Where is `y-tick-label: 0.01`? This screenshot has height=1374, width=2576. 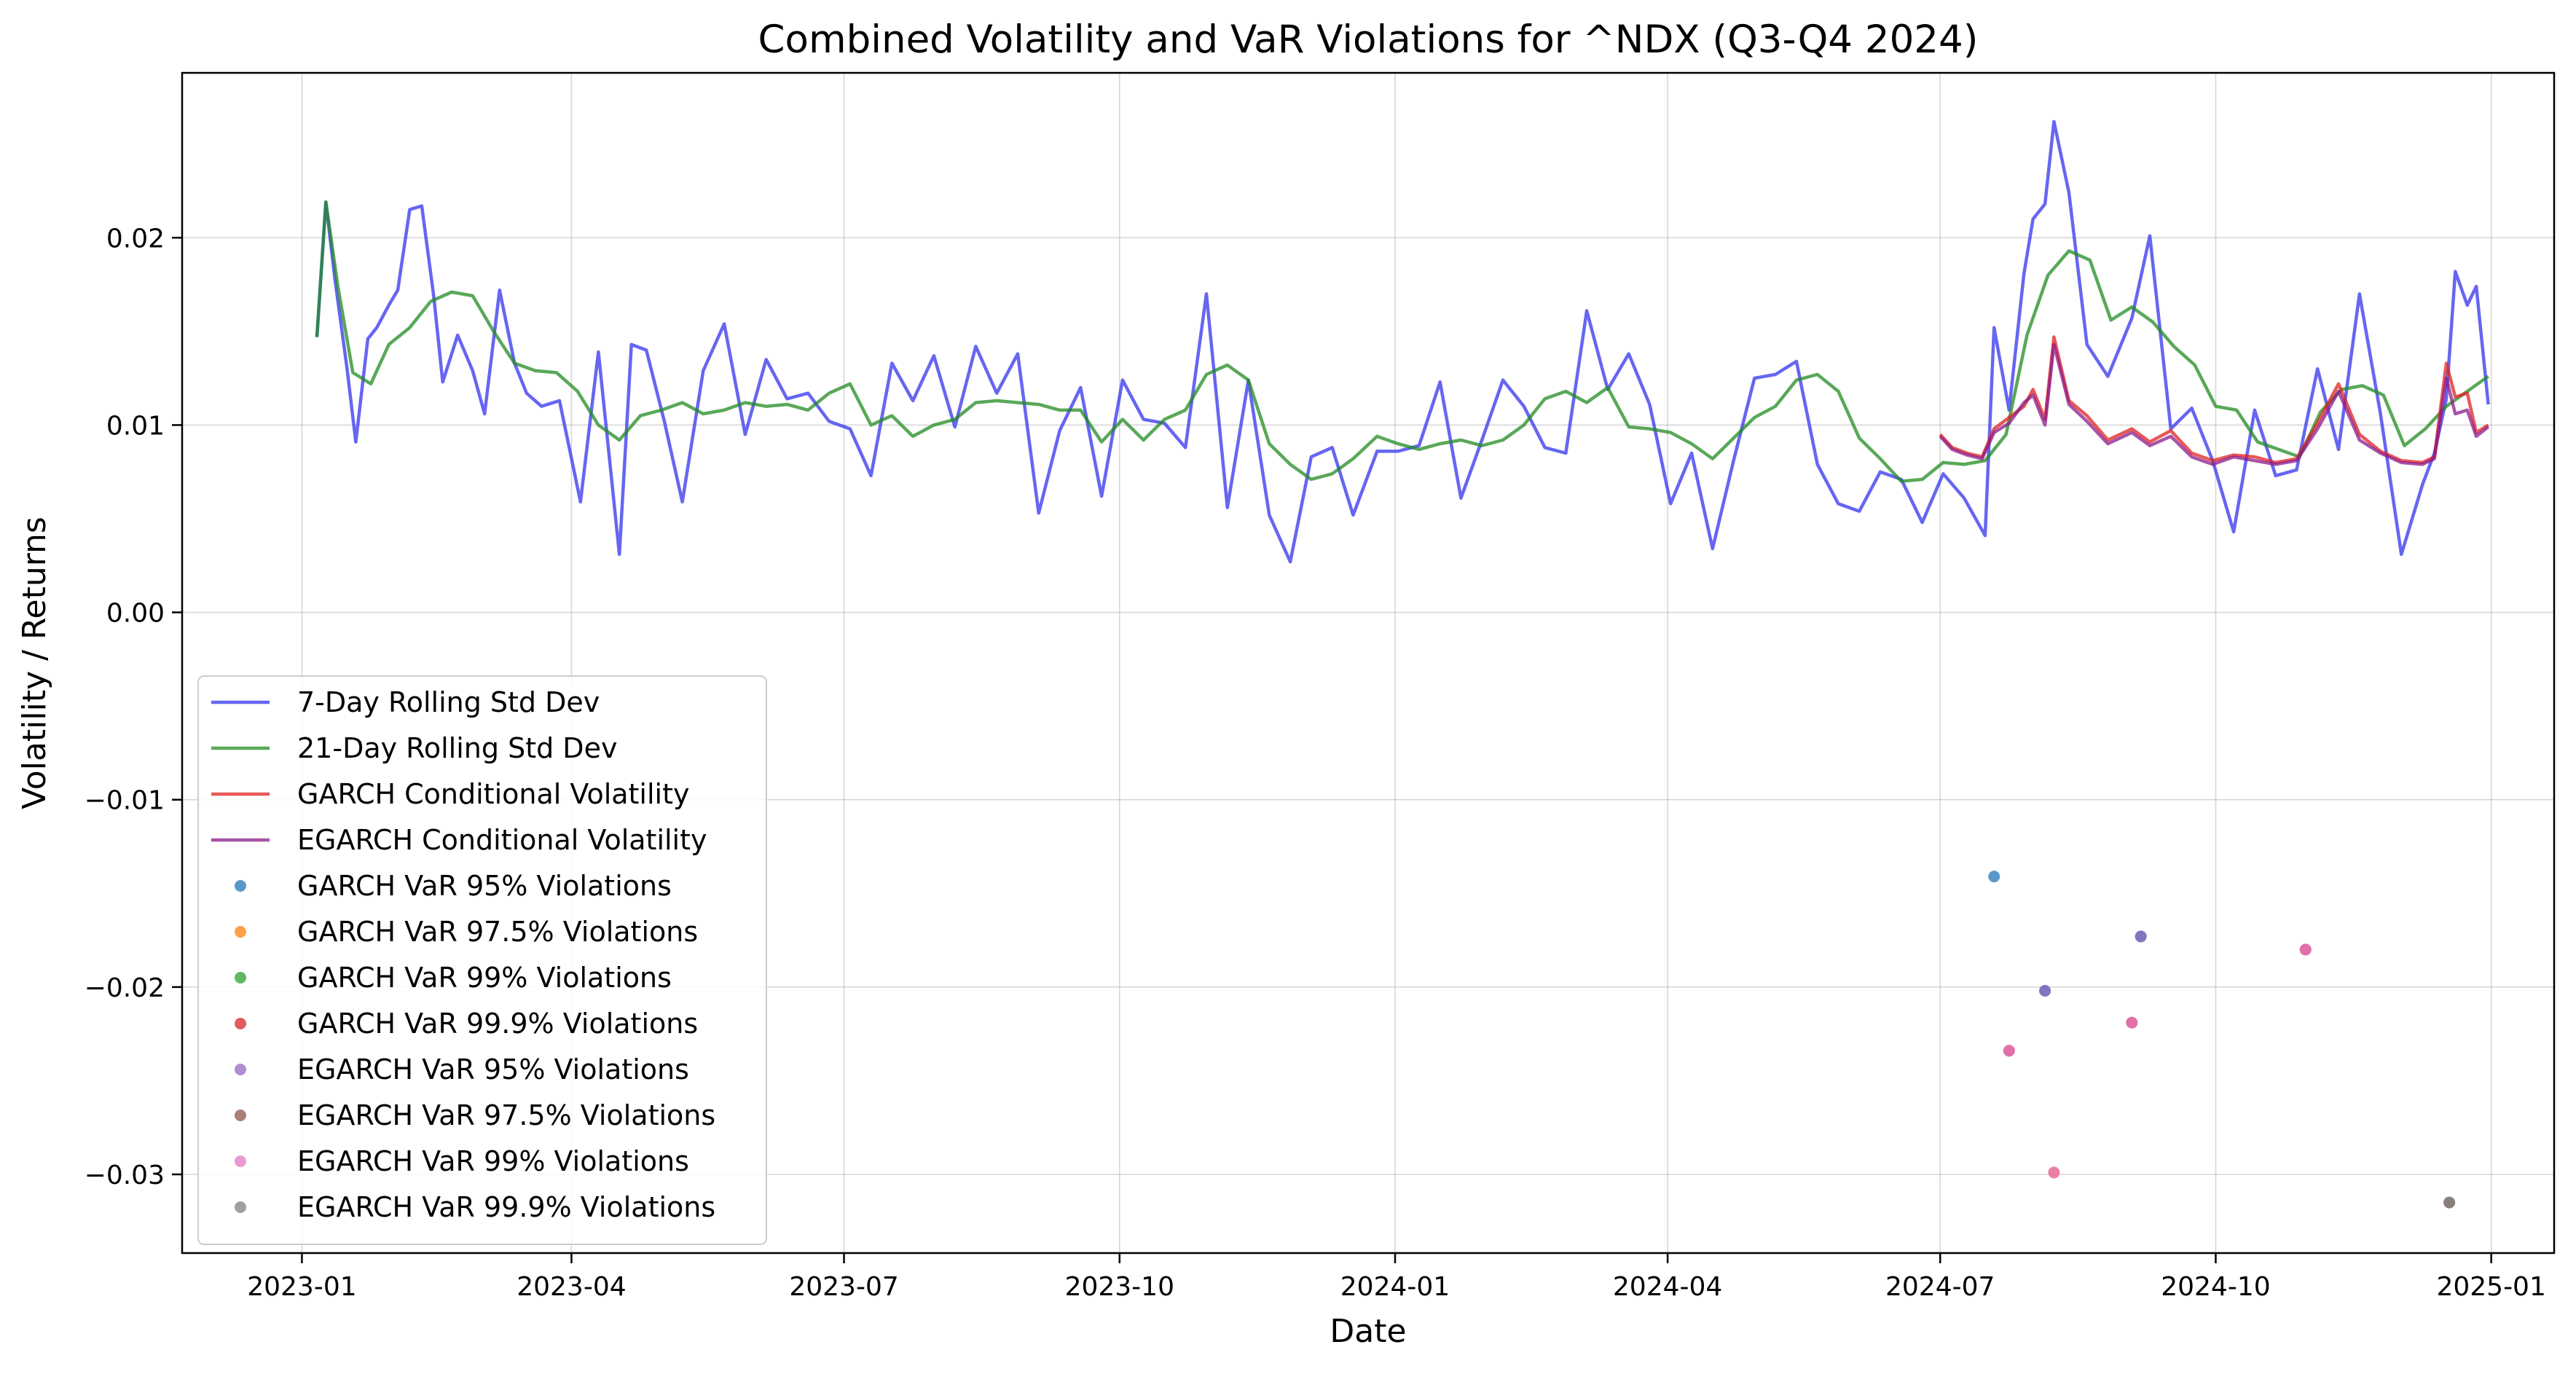
y-tick-label: 0.01 is located at coordinates (135, 426).